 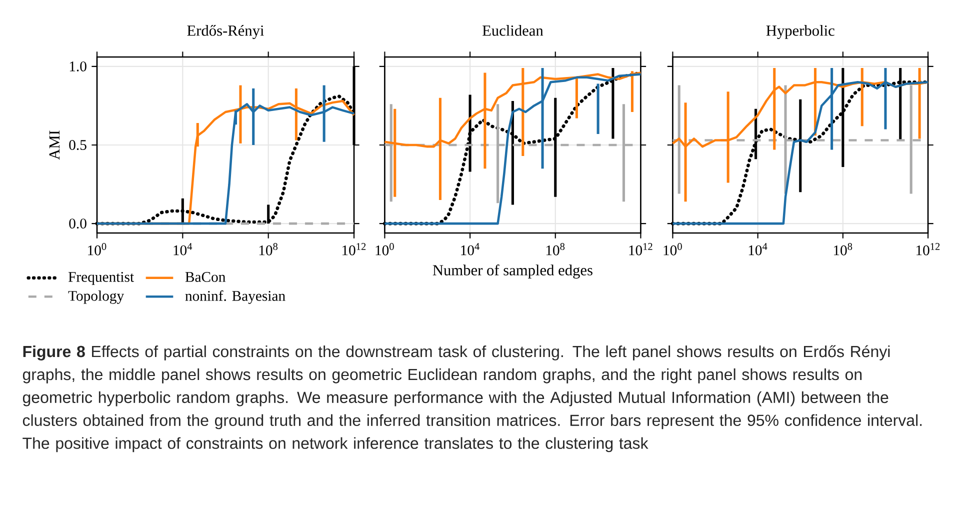 I want to click on y-tick-label: 0.0, so click(x=77, y=223).